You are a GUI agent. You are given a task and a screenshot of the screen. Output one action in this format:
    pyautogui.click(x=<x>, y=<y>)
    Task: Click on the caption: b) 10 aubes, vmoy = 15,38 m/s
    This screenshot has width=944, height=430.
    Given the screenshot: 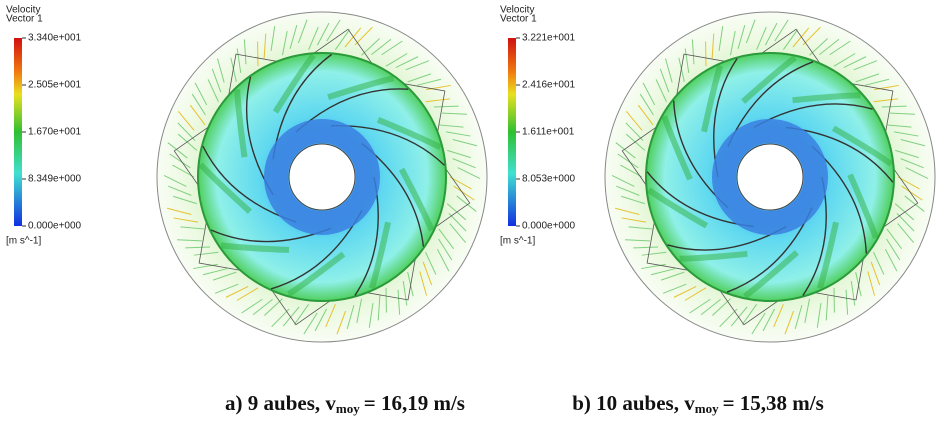 What is the action you would take?
    pyautogui.click(x=698, y=403)
    